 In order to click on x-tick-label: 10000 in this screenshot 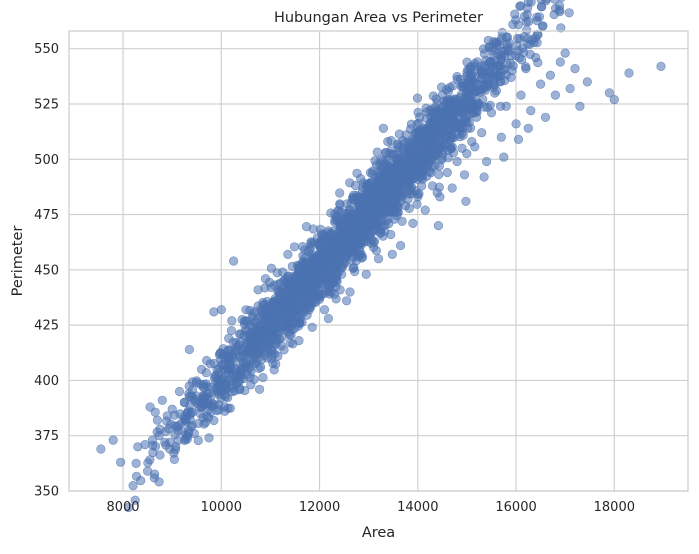, I will do `click(221, 507)`.